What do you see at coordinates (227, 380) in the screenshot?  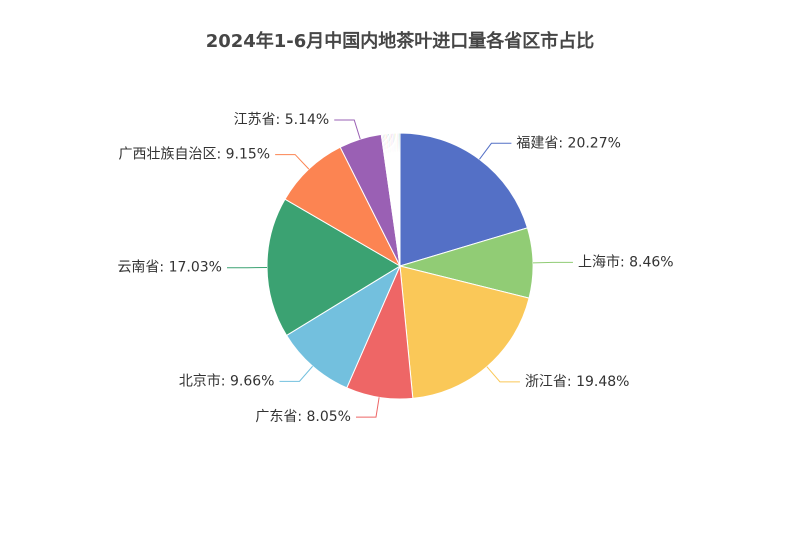 I see `slice-label: 北京市: 9.66%` at bounding box center [227, 380].